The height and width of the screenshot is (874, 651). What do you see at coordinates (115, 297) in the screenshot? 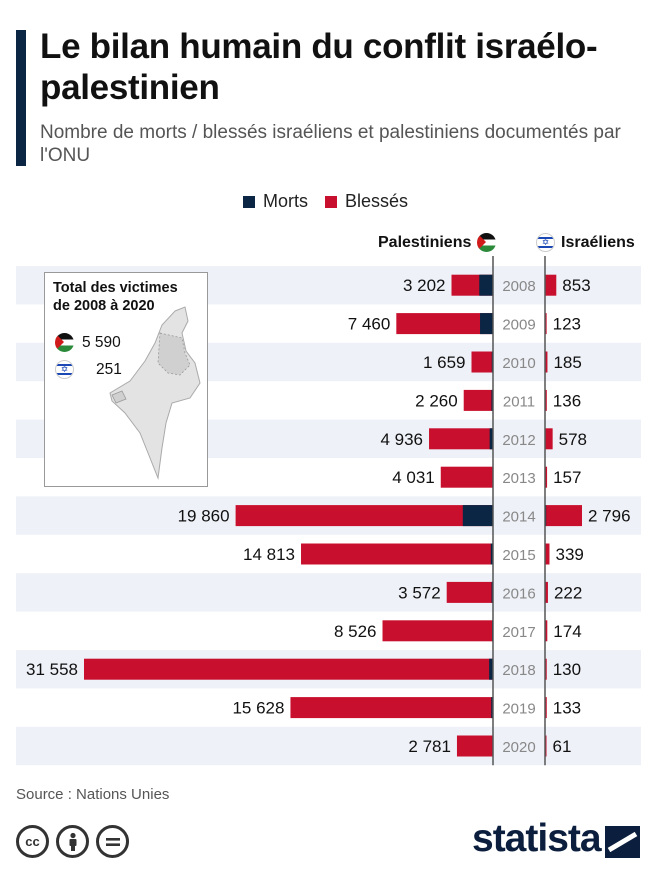
I see `inset-title: Total des victimes de 2008 à 2020` at bounding box center [115, 297].